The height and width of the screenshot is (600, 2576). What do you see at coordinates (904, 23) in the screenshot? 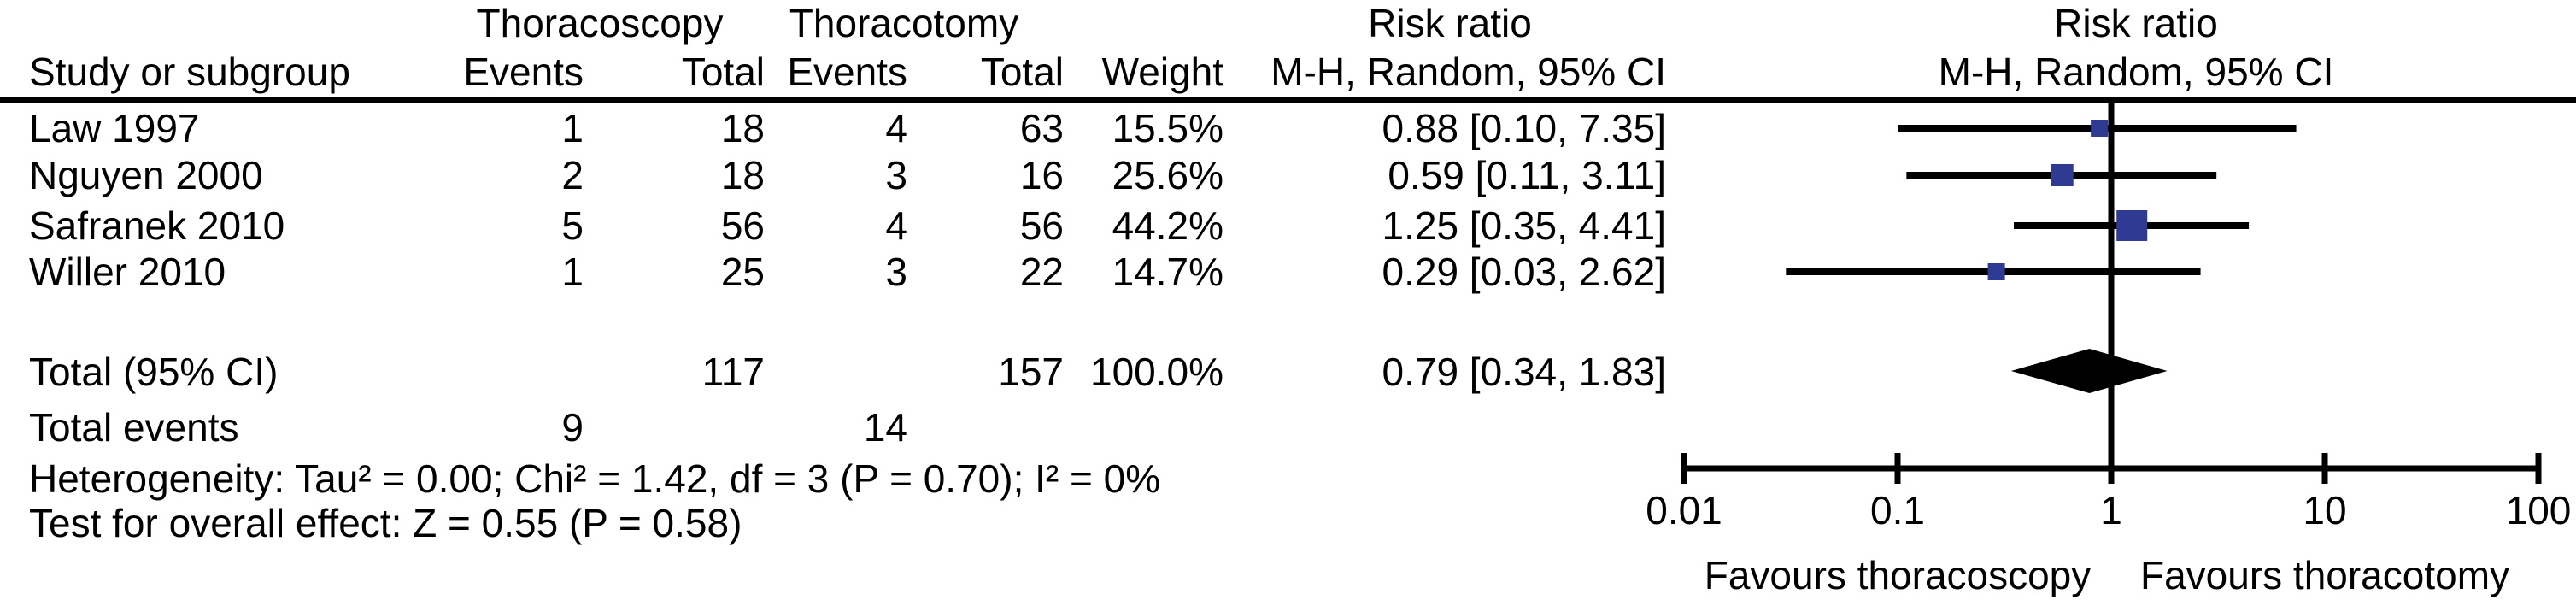
I see `thoracotomy-group-header: Thoracotomy` at bounding box center [904, 23].